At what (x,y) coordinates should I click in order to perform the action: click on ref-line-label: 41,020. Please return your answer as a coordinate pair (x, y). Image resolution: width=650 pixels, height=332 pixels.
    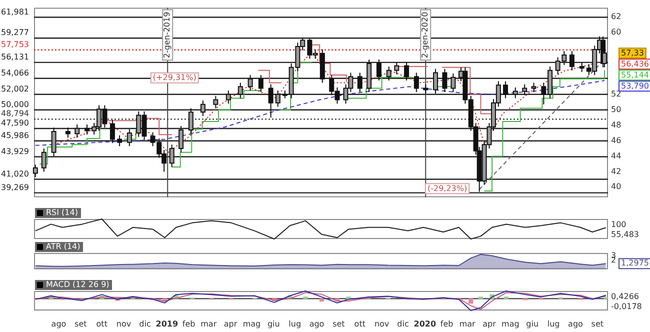
    Looking at the image, I should click on (15, 173).